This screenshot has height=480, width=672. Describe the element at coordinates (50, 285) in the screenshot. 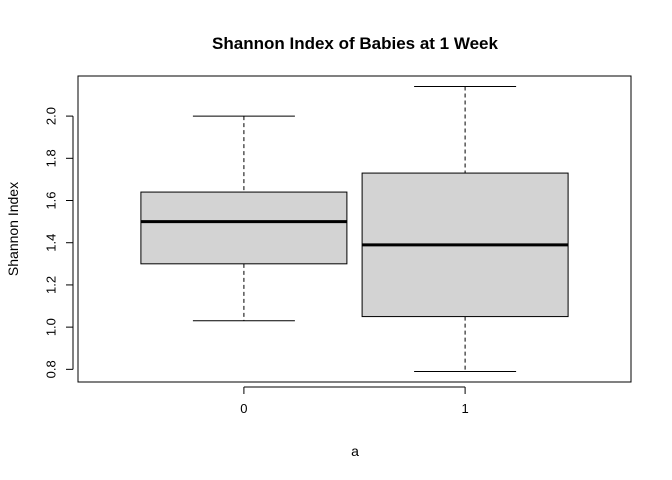

I see `y-tick-label: 1.2` at that location.